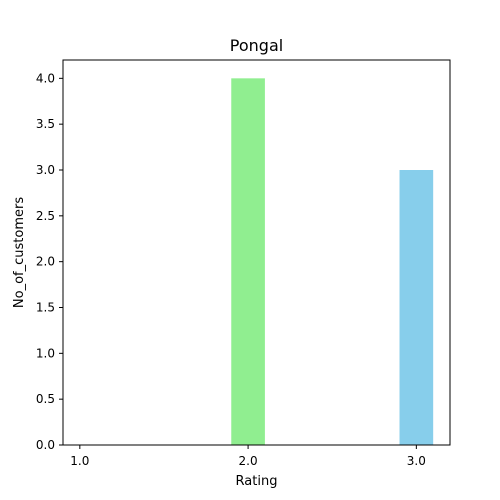 The height and width of the screenshot is (500, 500). Describe the element at coordinates (79, 461) in the screenshot. I see `x-tick-label: 1.0` at that location.